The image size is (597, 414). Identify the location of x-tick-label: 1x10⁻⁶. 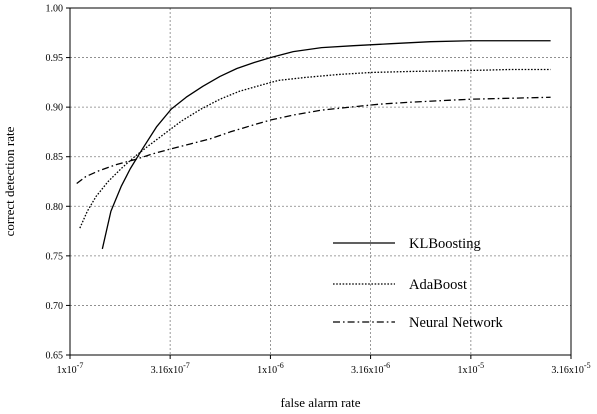
(270, 368).